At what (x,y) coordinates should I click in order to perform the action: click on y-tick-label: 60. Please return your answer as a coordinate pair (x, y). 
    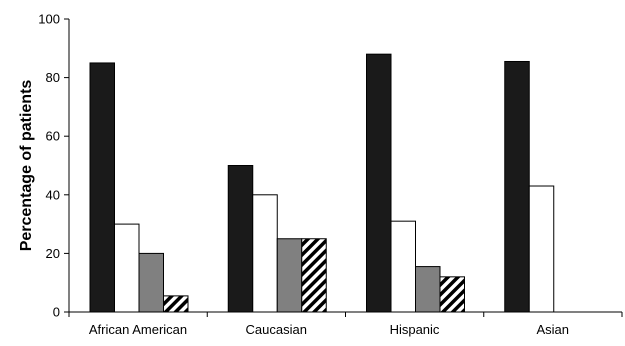
    Looking at the image, I should click on (53, 136).